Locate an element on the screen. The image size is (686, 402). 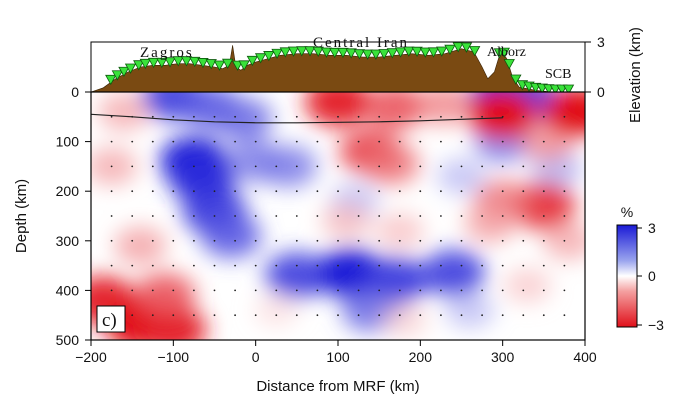
colorbar: % 3 0 −3 is located at coordinates (640, 268).